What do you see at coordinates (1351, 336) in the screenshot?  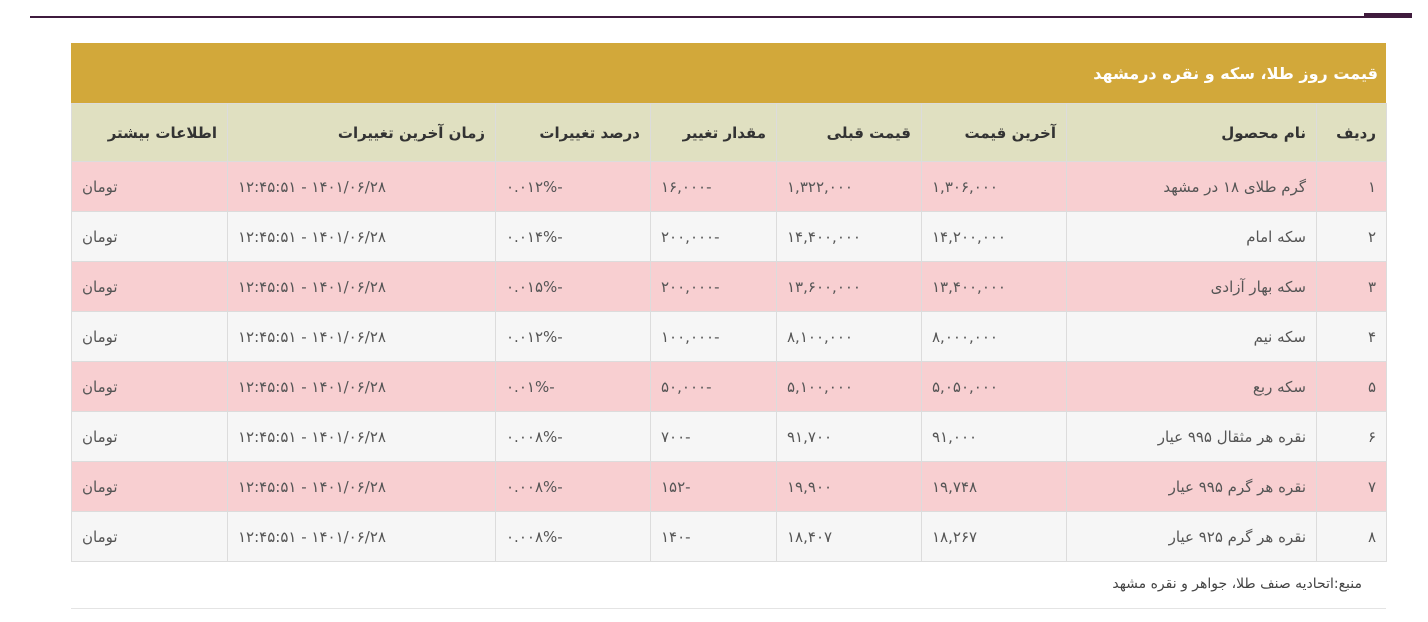 I see `row-number: ۴` at bounding box center [1351, 336].